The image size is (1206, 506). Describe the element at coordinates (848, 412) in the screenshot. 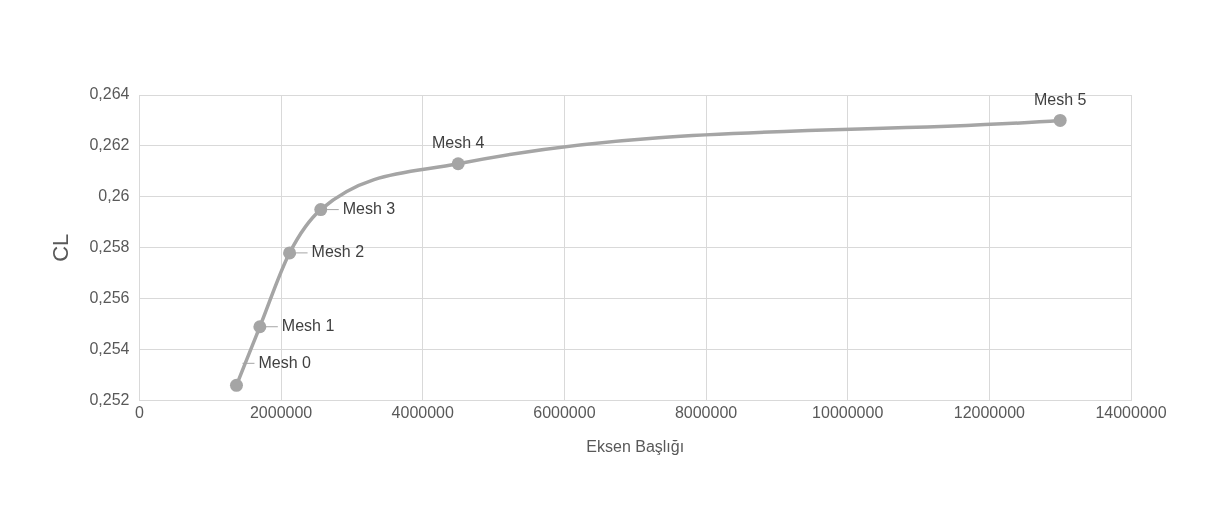

I see `x-tick-label: 10000000` at that location.